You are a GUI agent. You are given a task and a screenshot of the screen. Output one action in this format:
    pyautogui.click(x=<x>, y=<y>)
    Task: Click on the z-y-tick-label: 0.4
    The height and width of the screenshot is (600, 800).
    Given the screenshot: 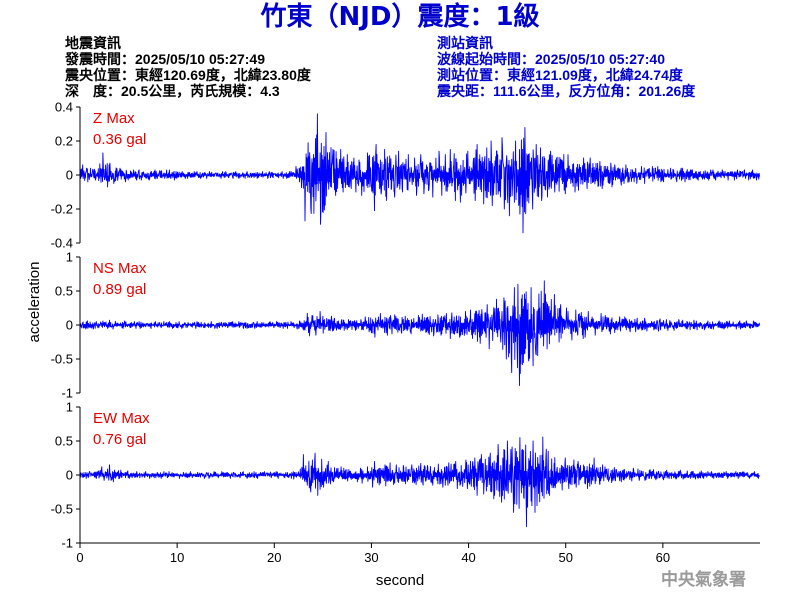 What is the action you would take?
    pyautogui.click(x=64, y=107)
    